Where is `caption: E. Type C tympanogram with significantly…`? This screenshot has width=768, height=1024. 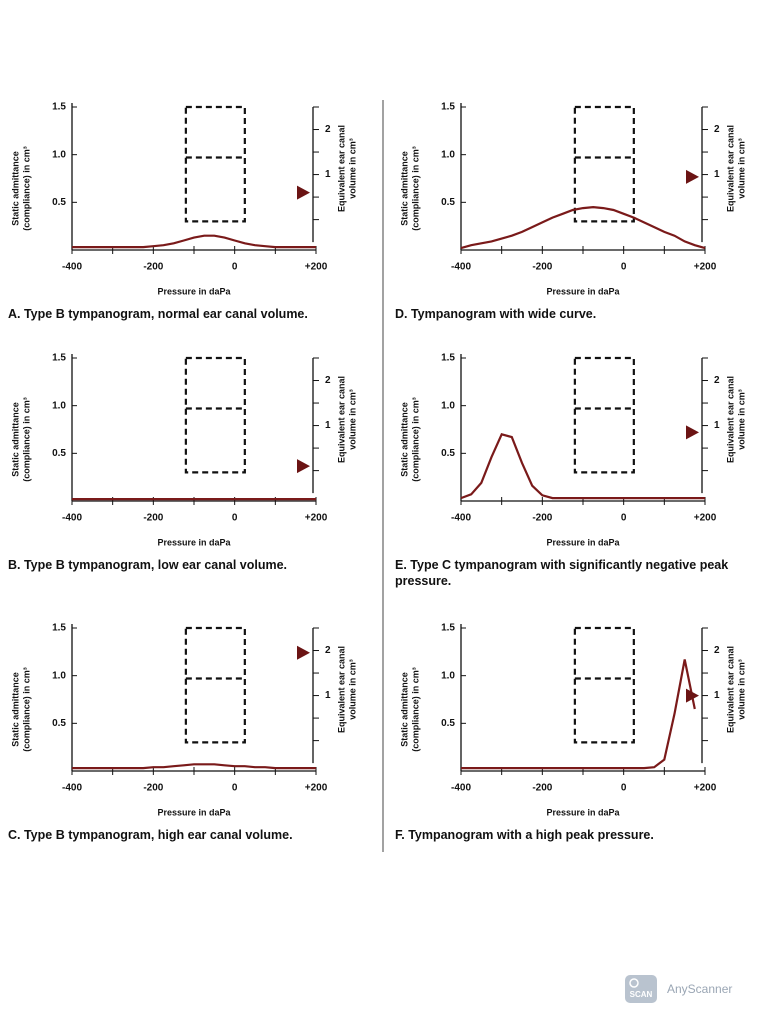 caption: E. Type C tympanogram with significantly… is located at coordinates (562, 573).